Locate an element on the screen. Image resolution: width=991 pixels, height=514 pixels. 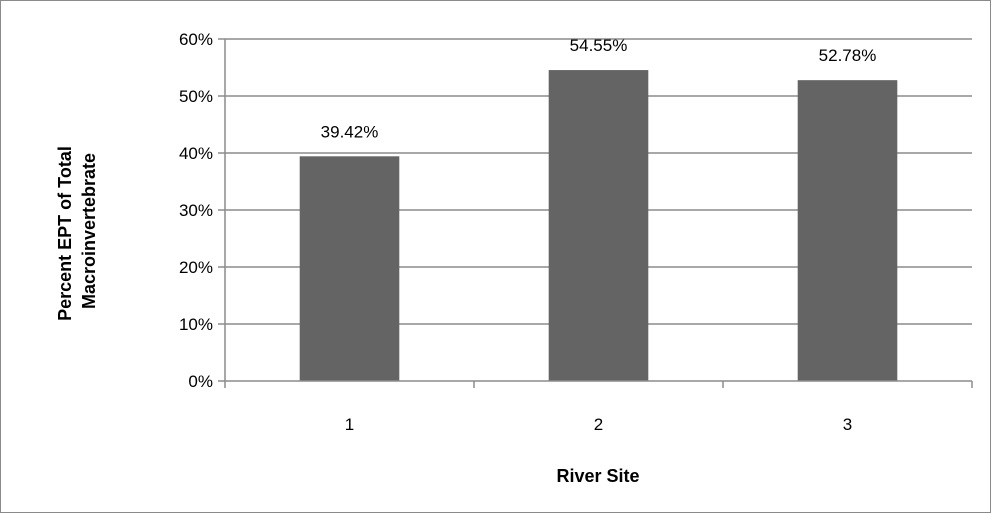
y-tick-label: 60% is located at coordinates (196, 39).